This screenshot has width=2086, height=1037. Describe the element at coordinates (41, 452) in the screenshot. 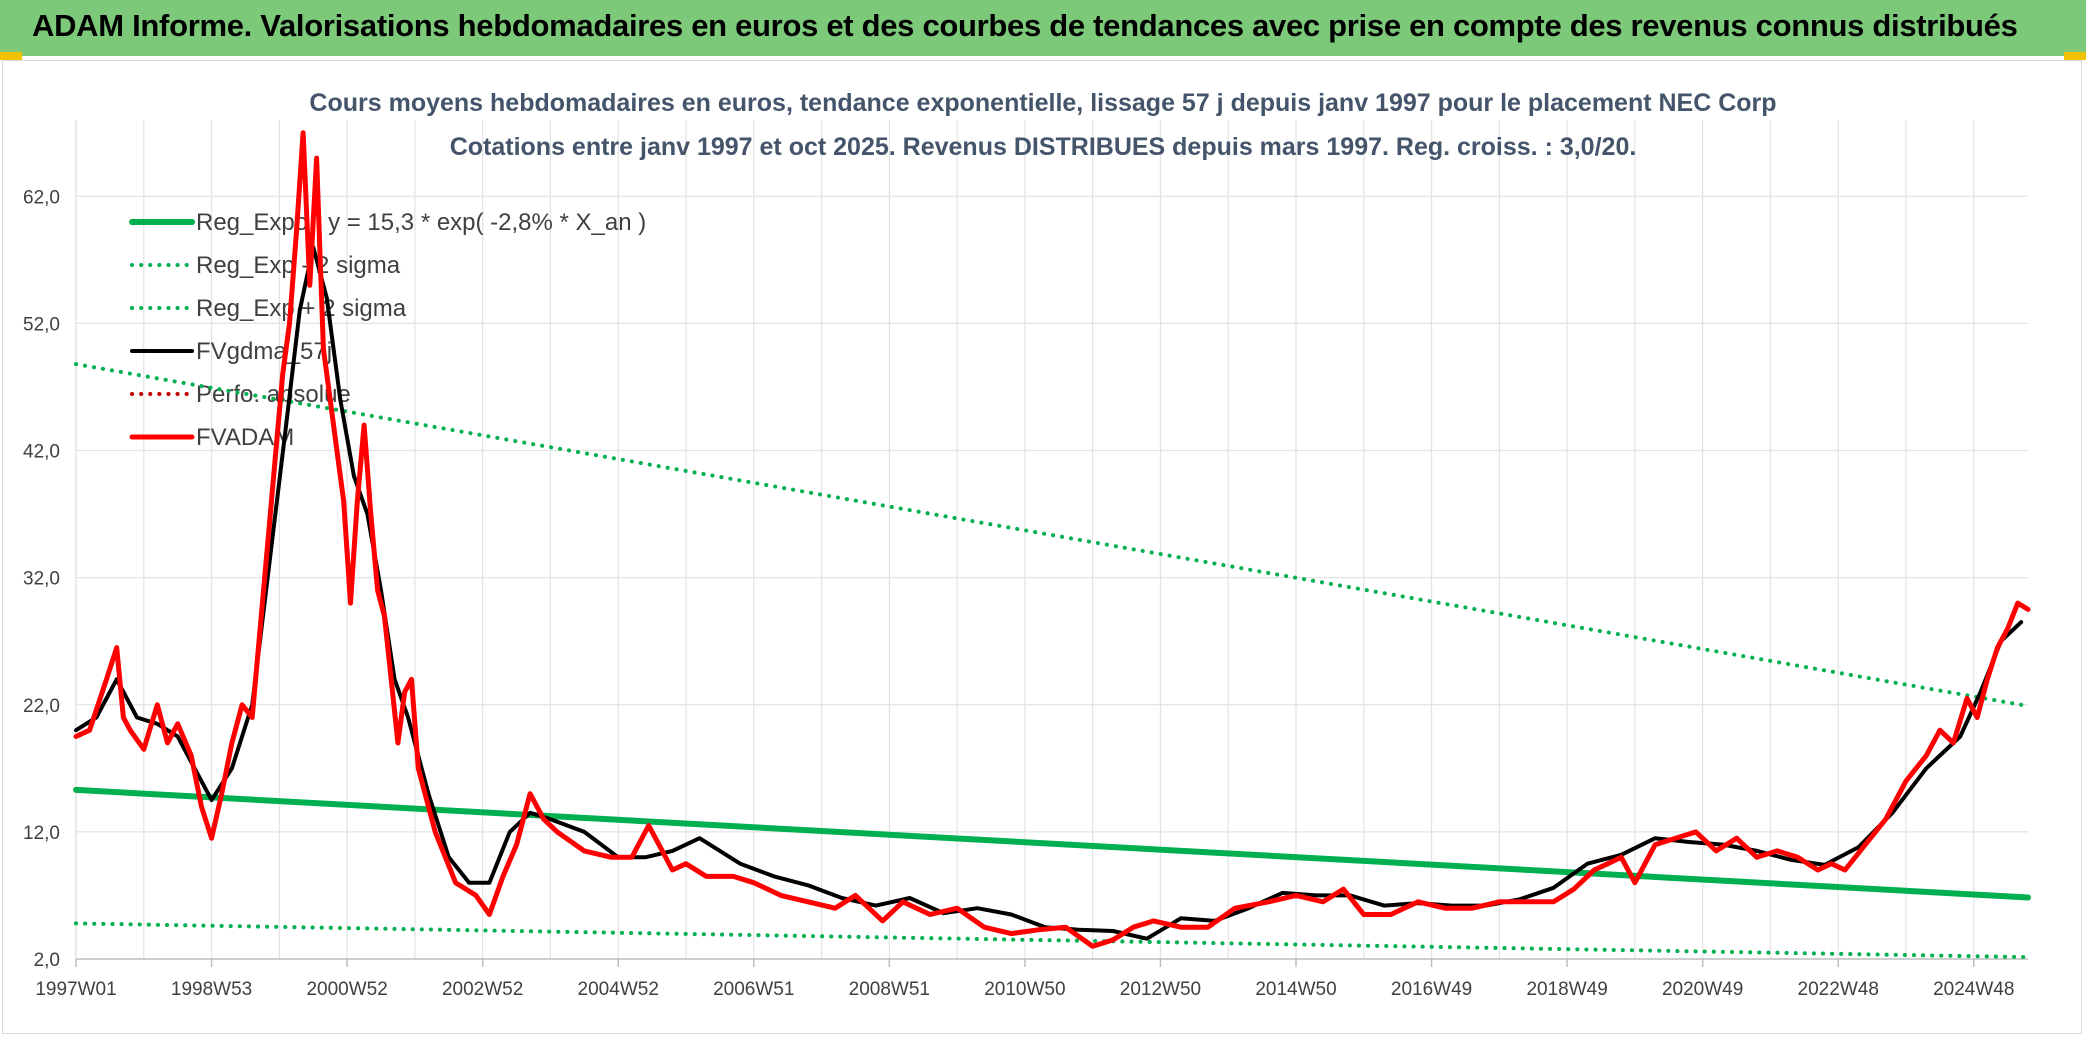

I see `y-tick-label: 42,0` at that location.